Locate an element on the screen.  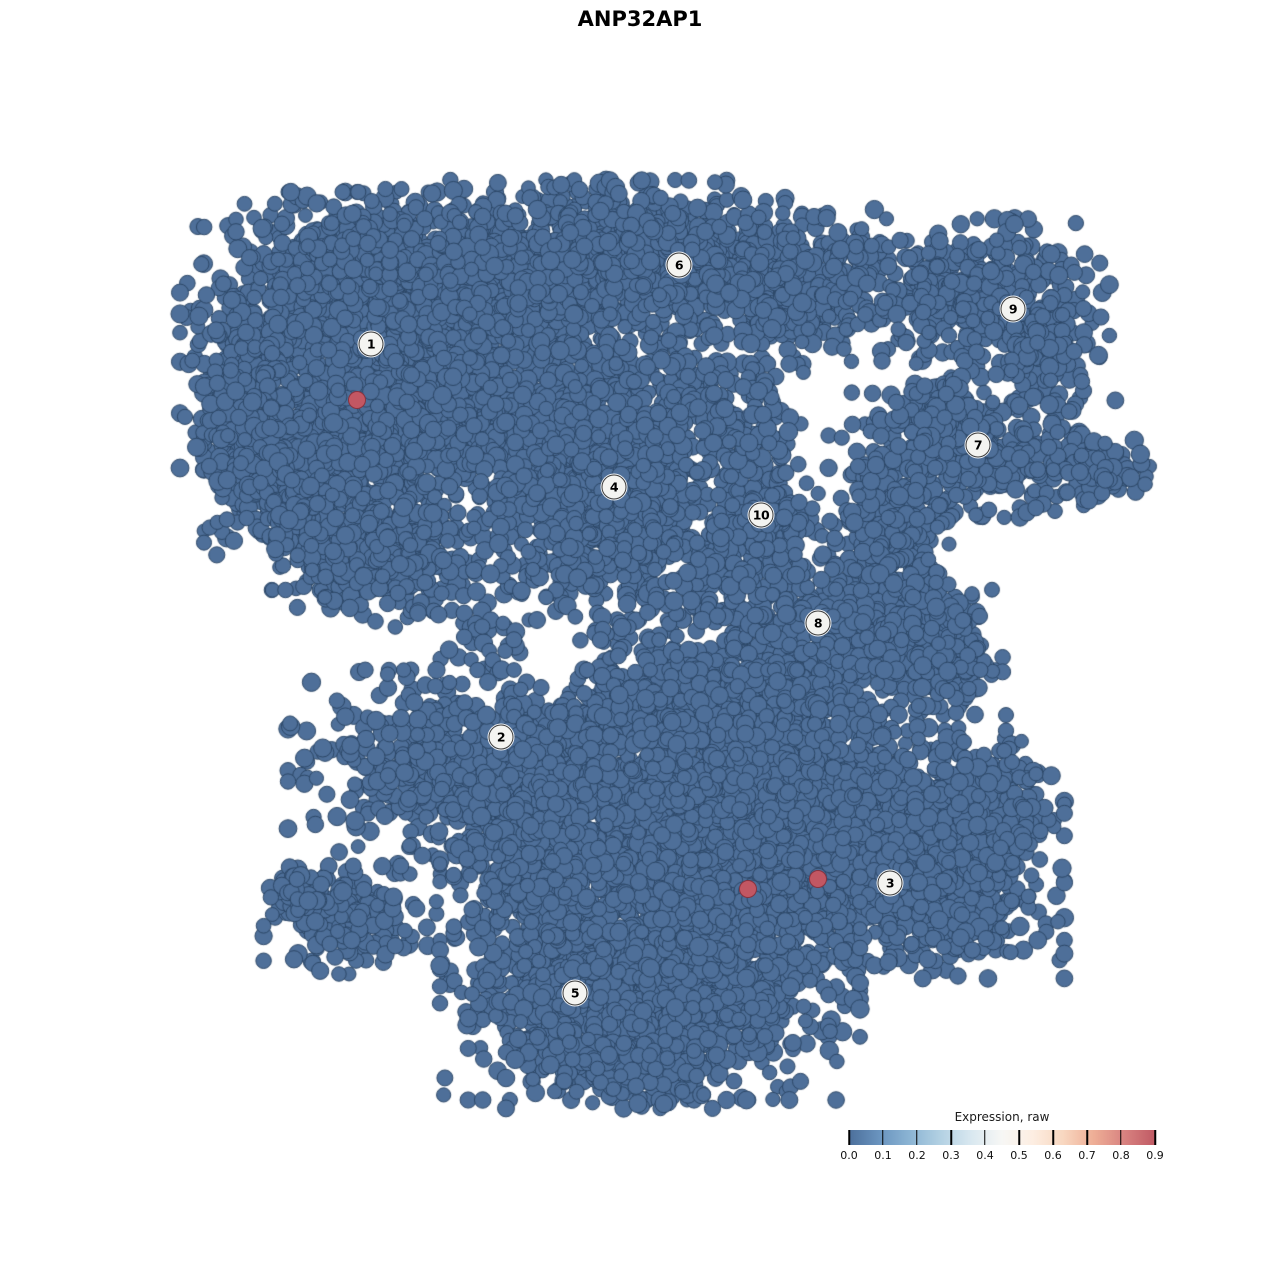
cluster-label-1: 1 is located at coordinates (371, 344).